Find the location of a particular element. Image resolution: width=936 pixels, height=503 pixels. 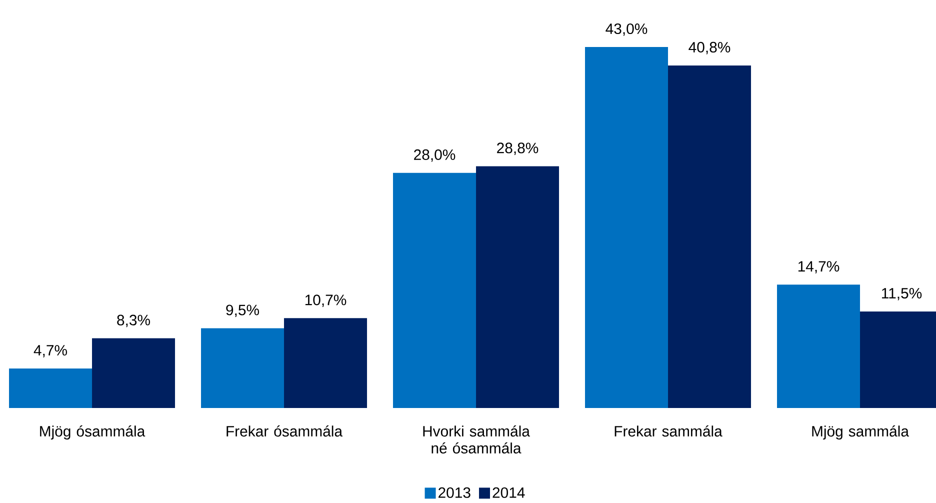

x-tick-label: Mjög sammála is located at coordinates (860, 432).